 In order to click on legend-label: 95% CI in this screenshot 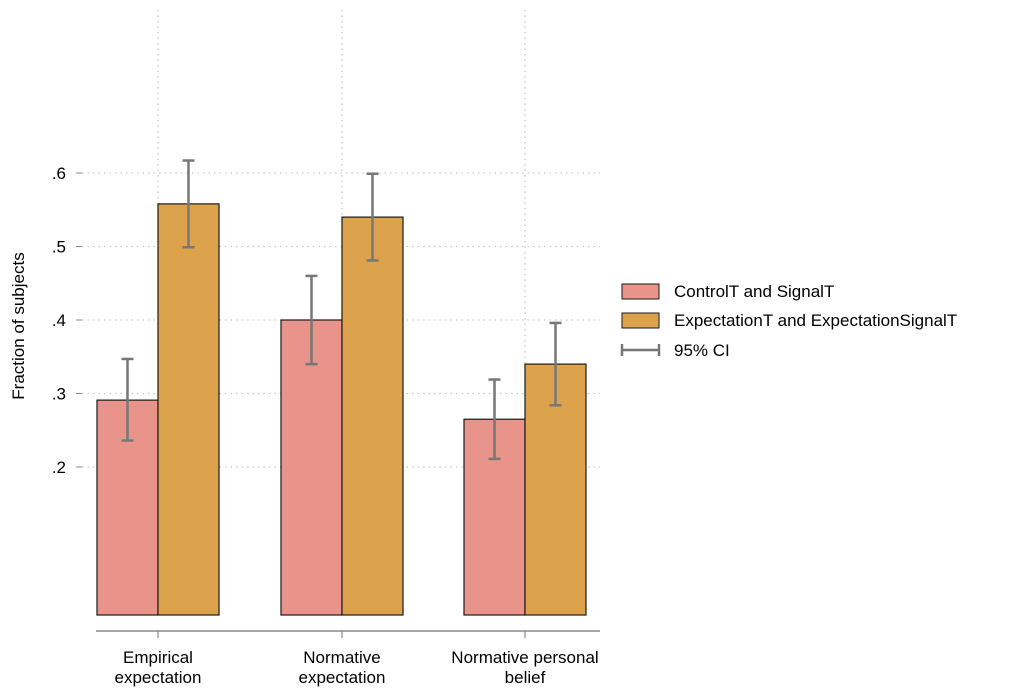, I will do `click(702, 350)`.